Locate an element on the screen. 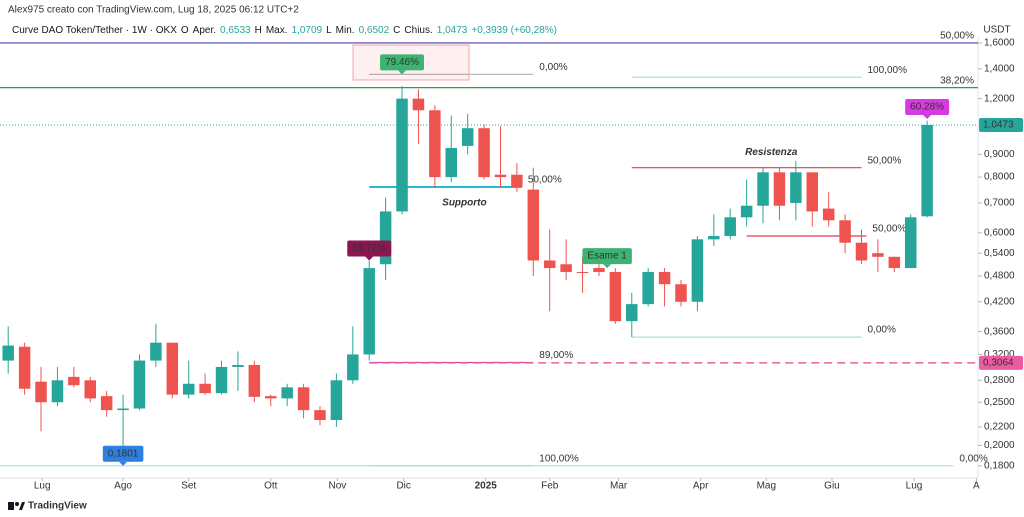 Image resolution: width=1024 pixels, height=517 pixels. price-tag is located at coordinates (1001, 362).